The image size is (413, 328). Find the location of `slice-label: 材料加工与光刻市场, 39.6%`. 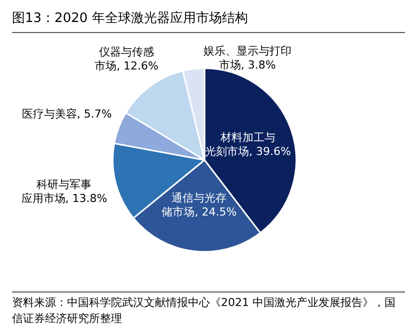

slice-label: 材料加工与光刻市场, 39.6% is located at coordinates (247, 144).